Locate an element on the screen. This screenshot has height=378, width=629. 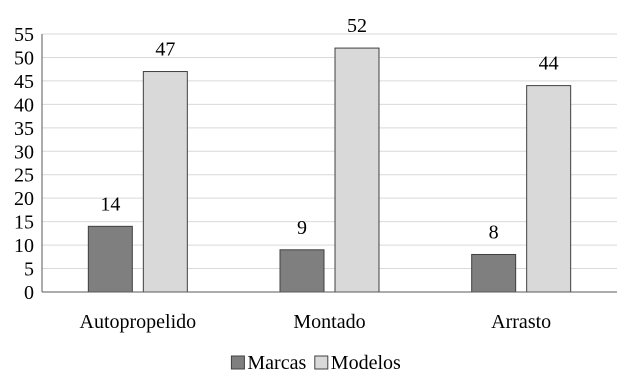
legend-swatch-modelos is located at coordinates (321, 362).